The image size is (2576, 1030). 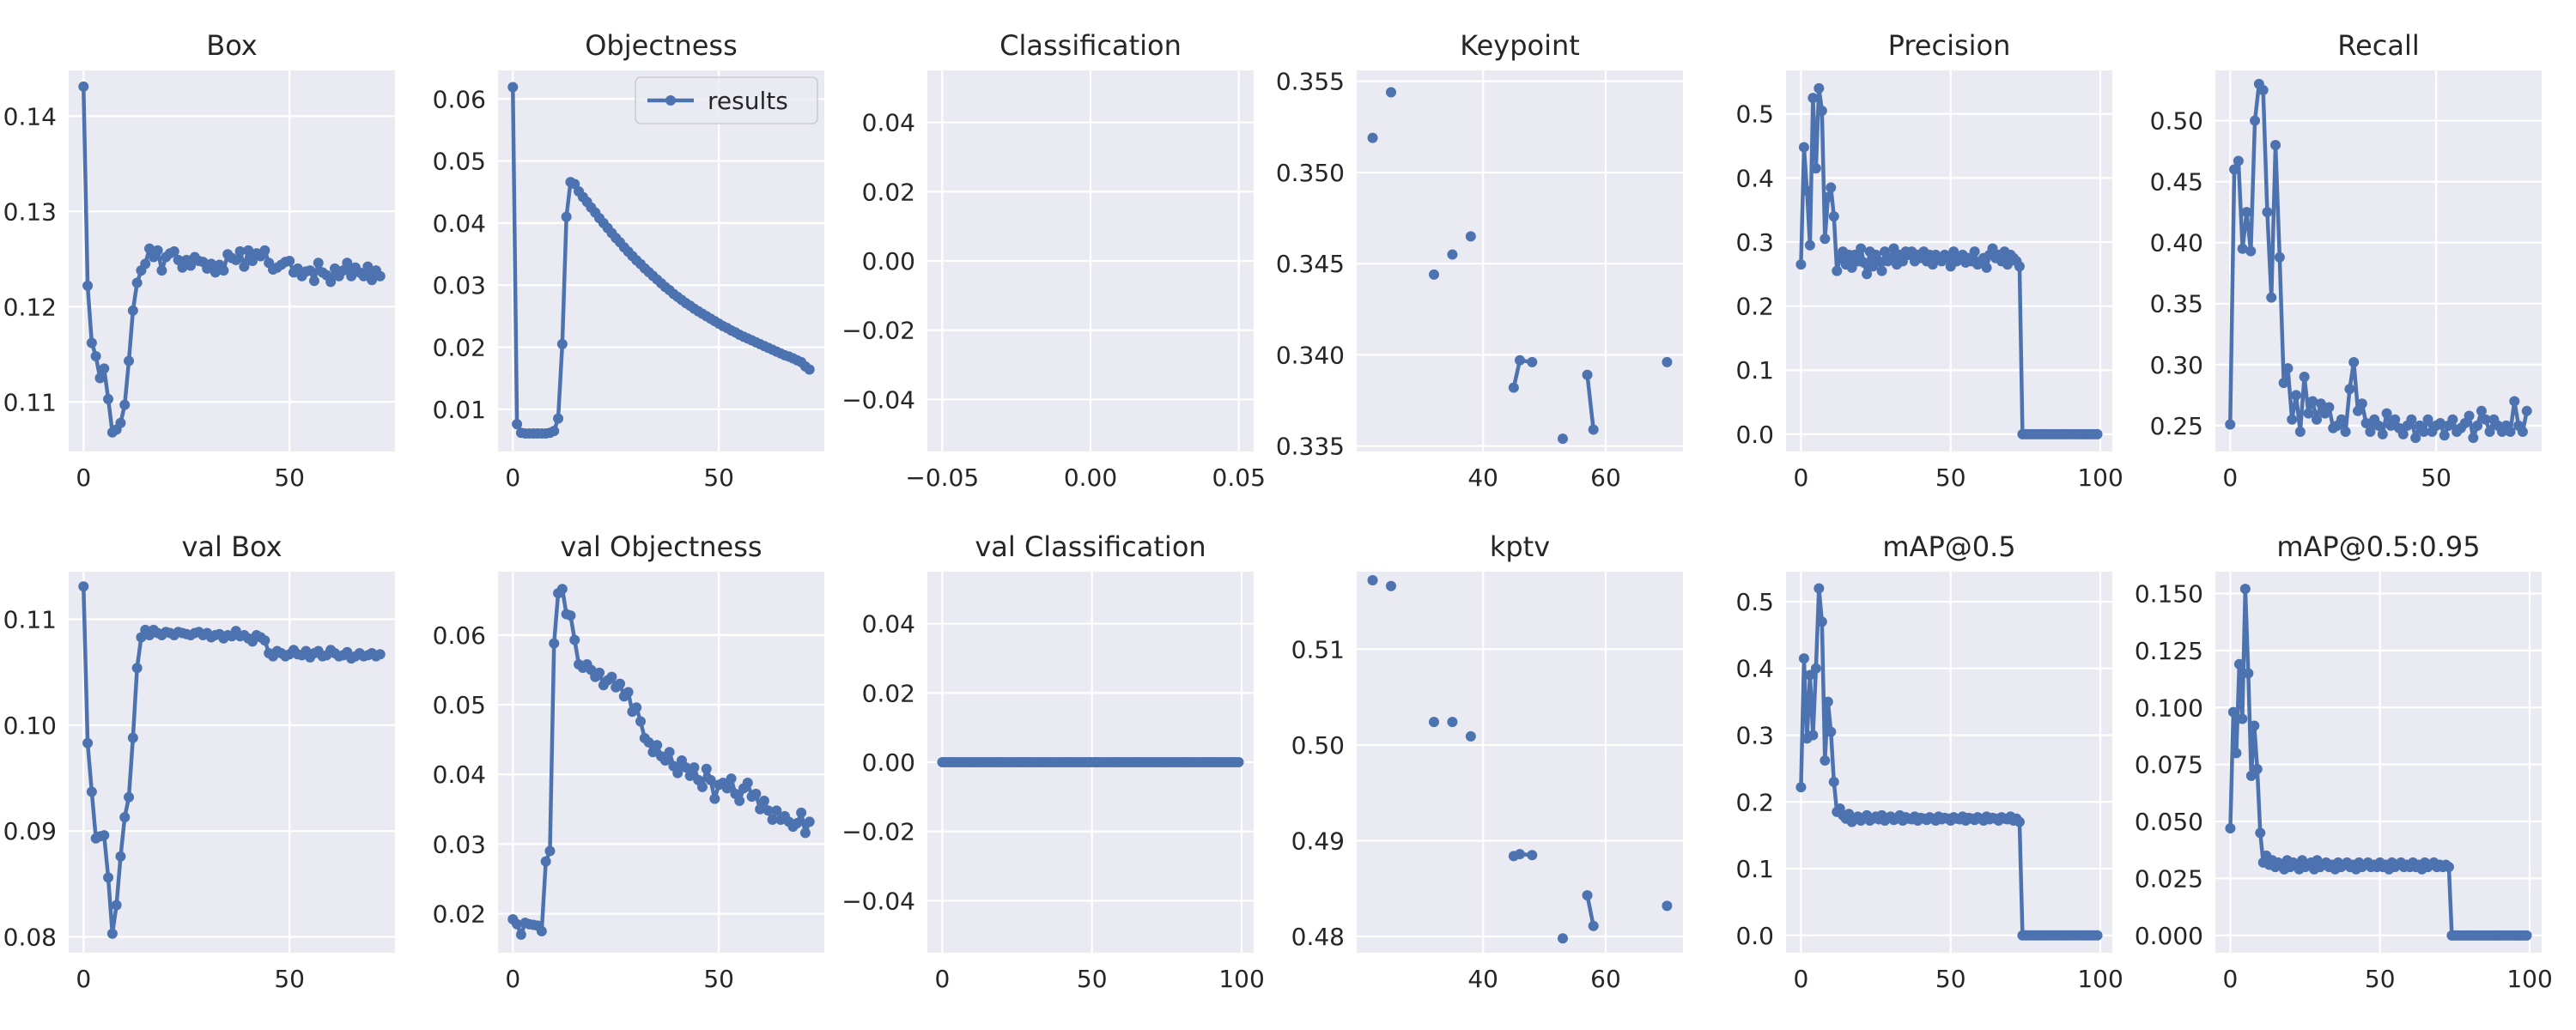 I want to click on series-line, so click(x=1590, y=402).